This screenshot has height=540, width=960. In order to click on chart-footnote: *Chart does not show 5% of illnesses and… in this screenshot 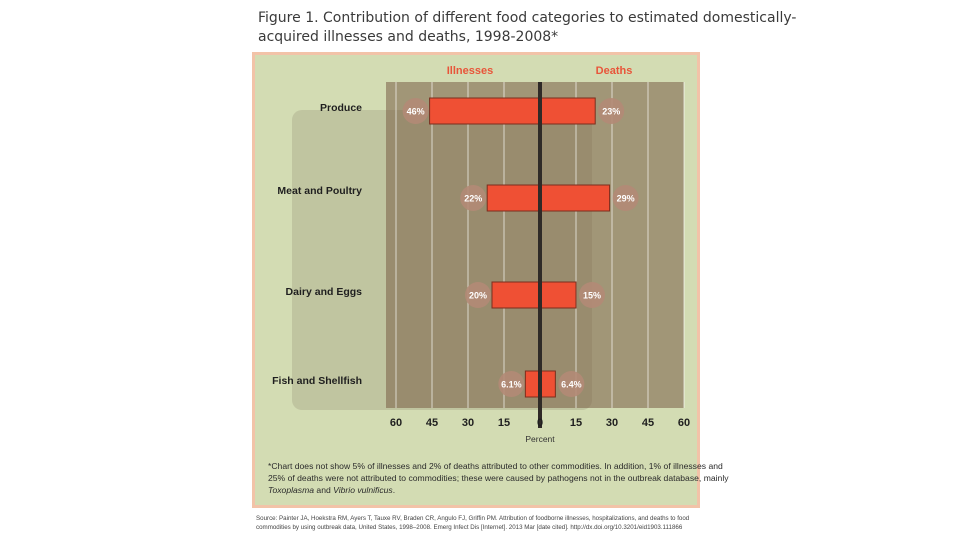, I will do `click(498, 478)`.